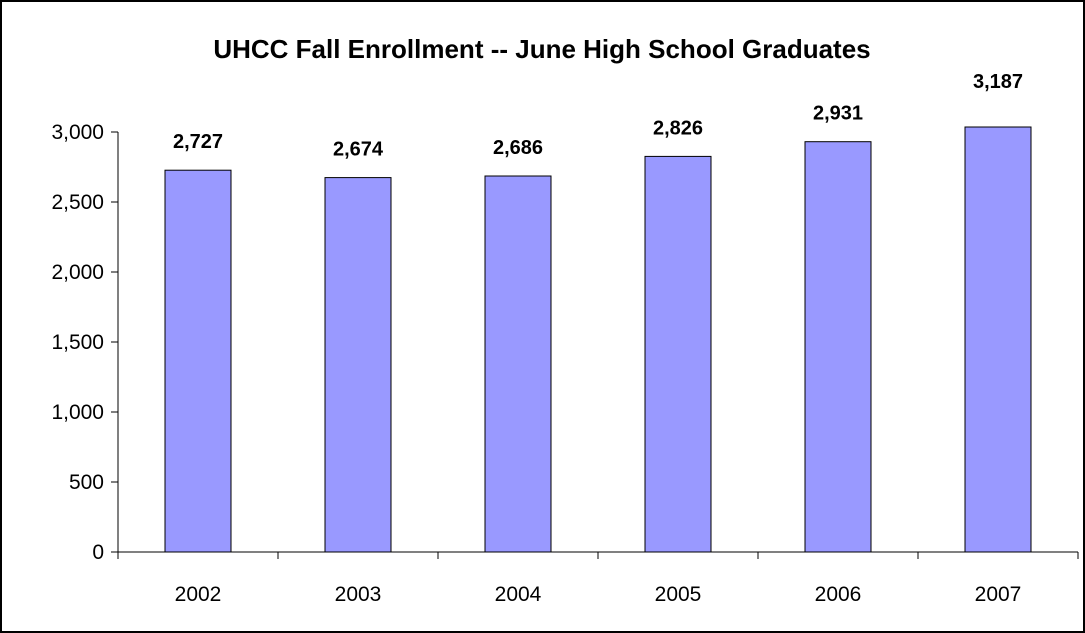  What do you see at coordinates (998, 594) in the screenshot?
I see `x-tick-label-2007: 2007` at bounding box center [998, 594].